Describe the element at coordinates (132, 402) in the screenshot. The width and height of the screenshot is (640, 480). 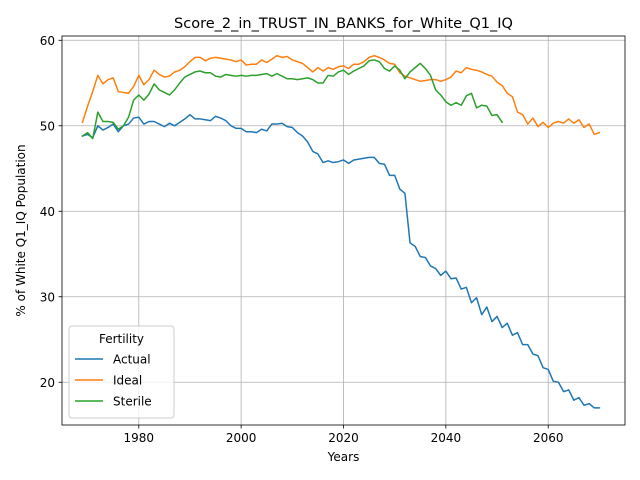
I see `legend-label-sterile: Sterile` at that location.